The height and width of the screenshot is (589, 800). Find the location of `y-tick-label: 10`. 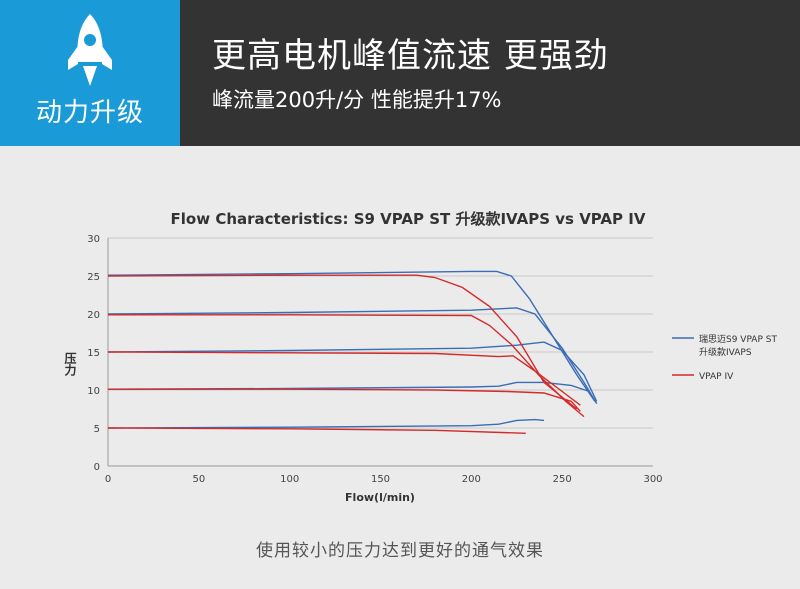

y-tick-label: 10 is located at coordinates (93, 391).